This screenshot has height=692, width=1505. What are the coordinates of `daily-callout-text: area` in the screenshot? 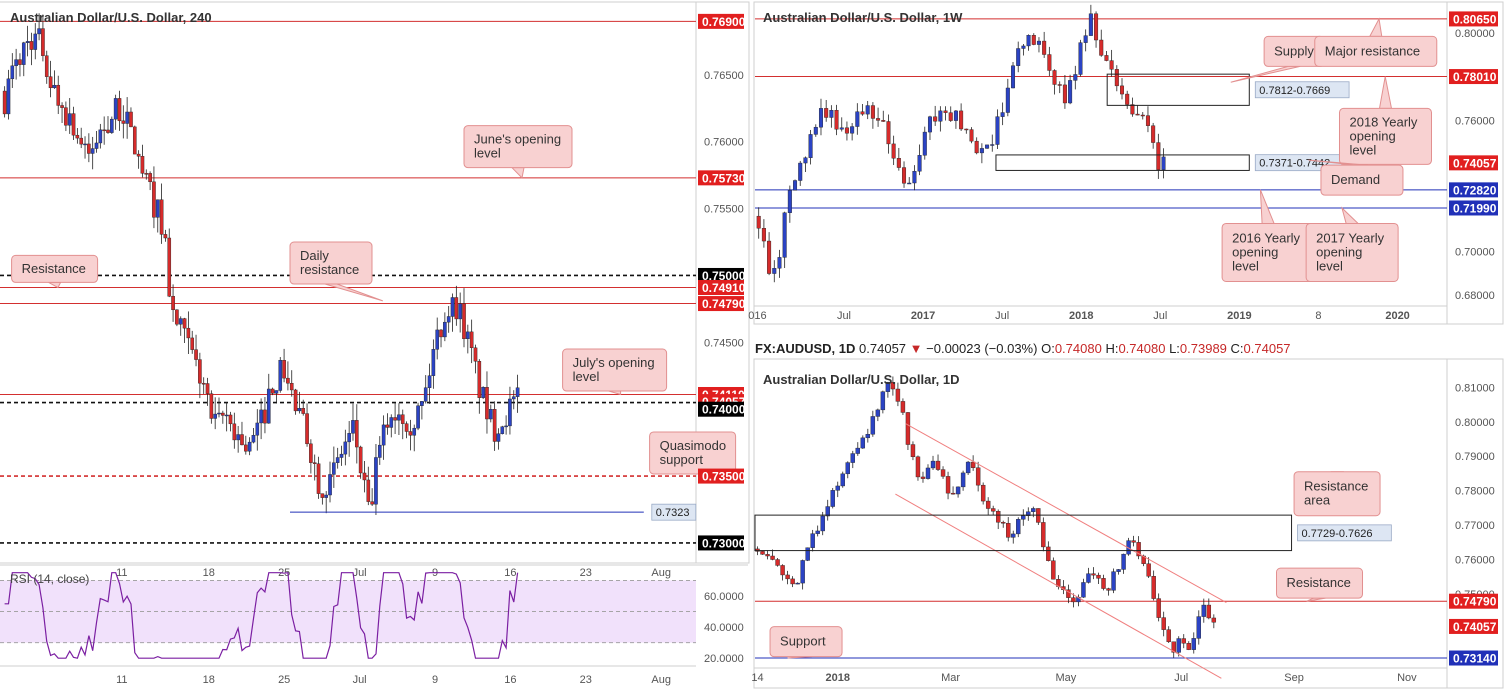 It's located at (1317, 500).